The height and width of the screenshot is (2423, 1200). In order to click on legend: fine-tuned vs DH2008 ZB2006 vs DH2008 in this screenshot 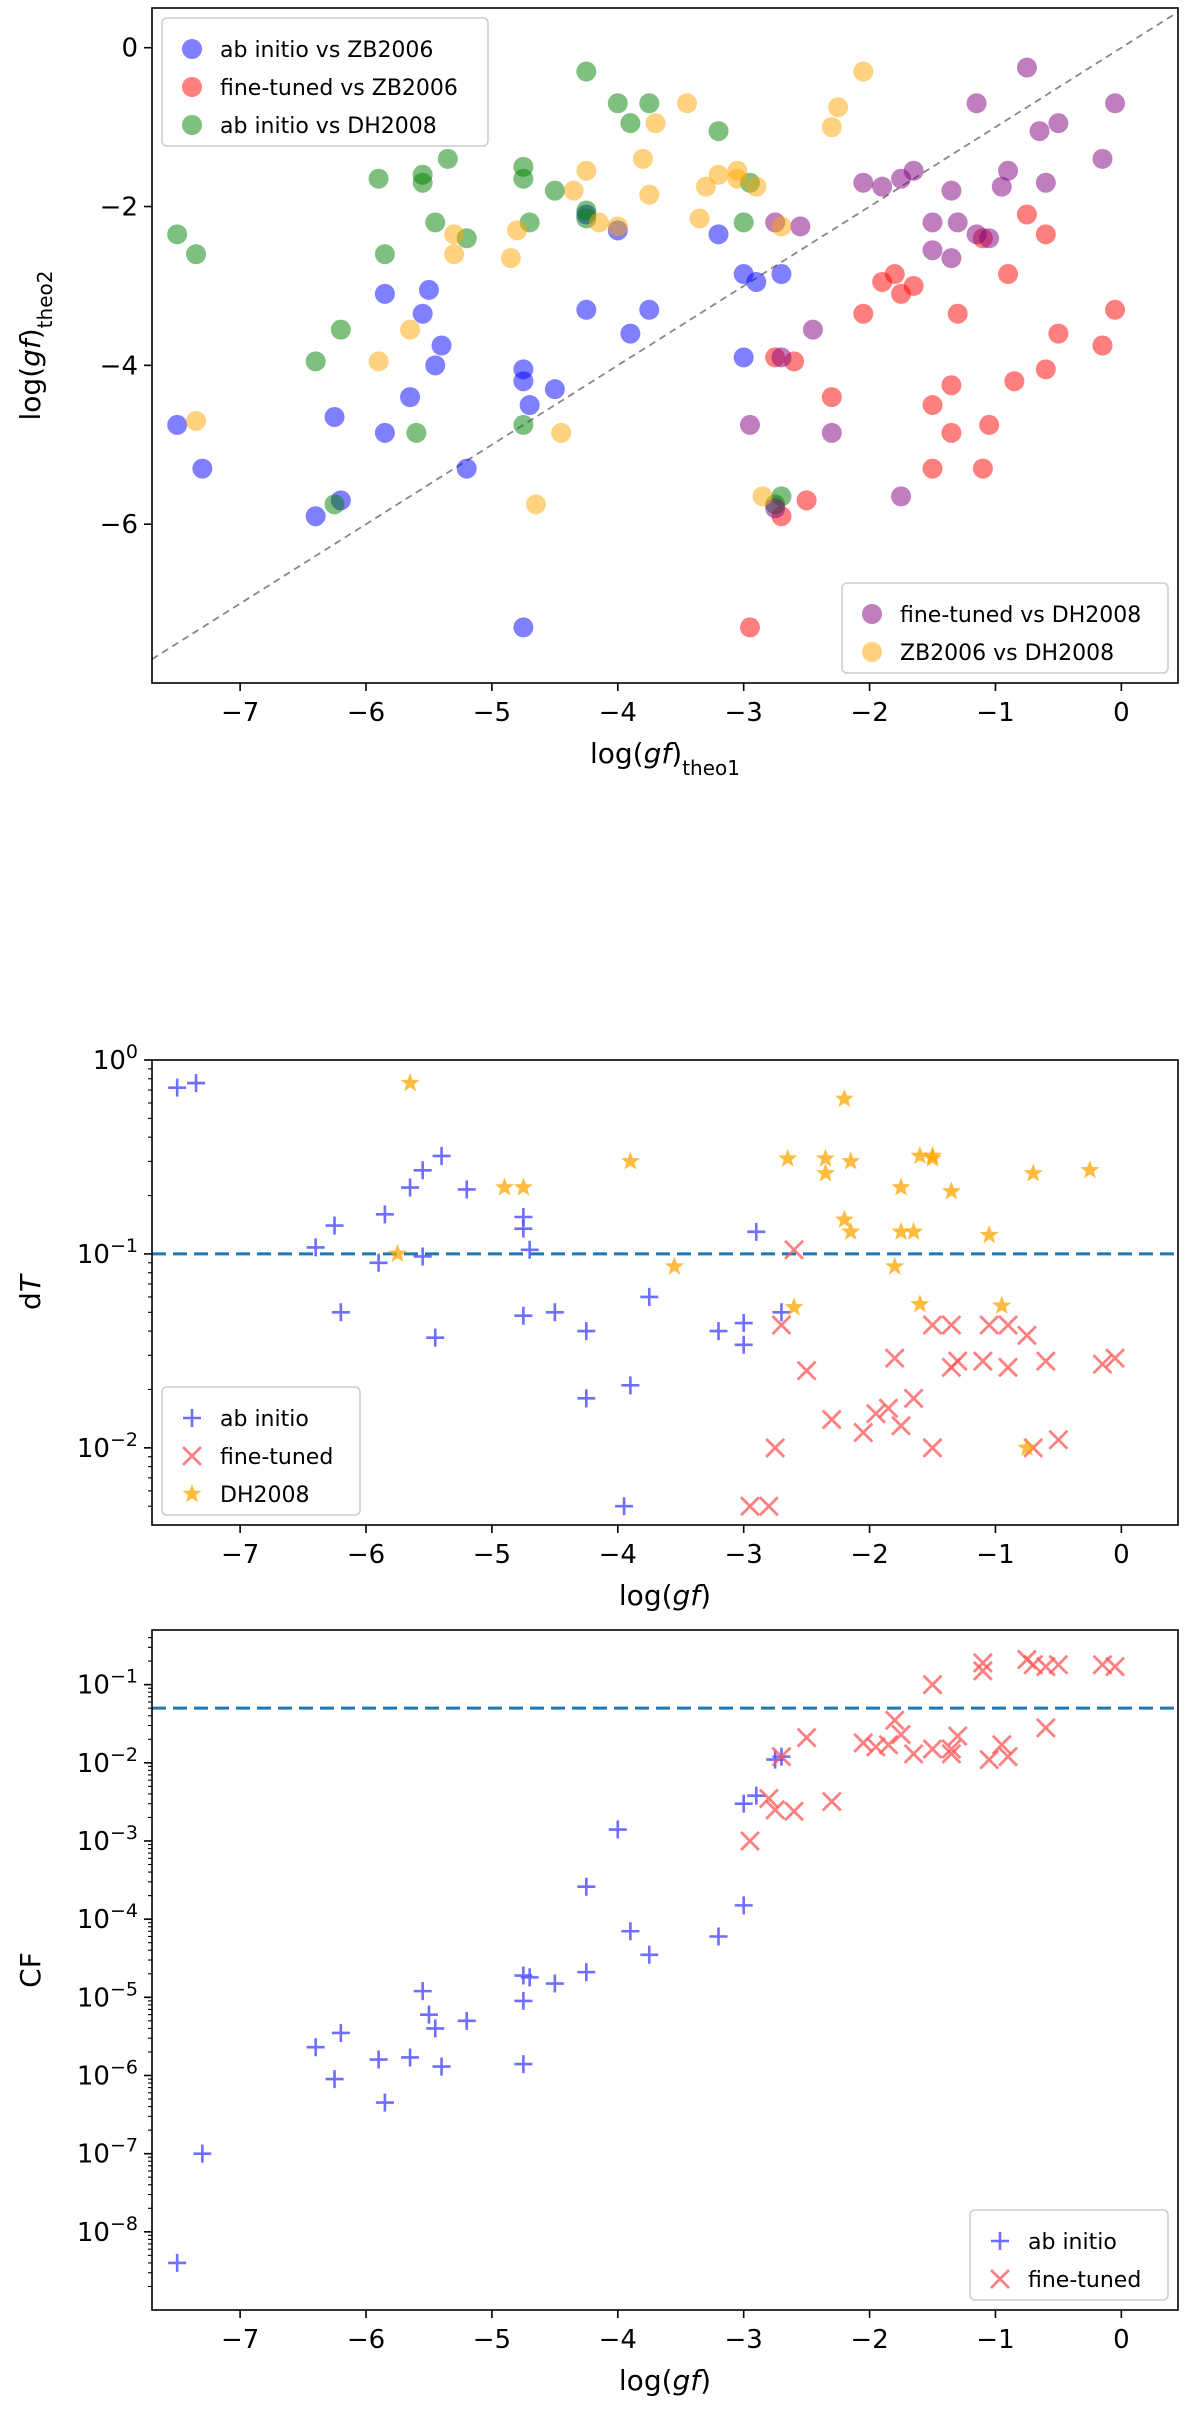, I will do `click(1005, 628)`.